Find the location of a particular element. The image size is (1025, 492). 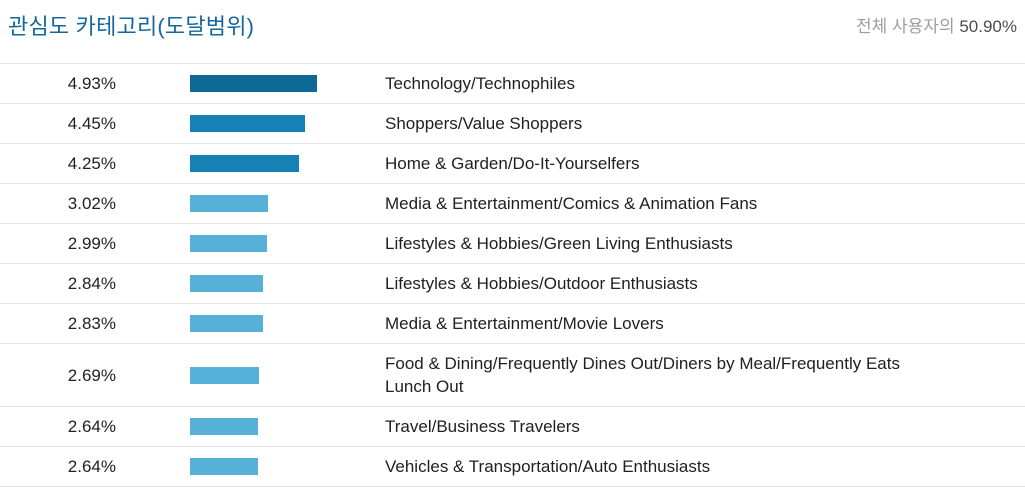

row-label: Shoppers/Value Shoppers is located at coordinates (484, 123).